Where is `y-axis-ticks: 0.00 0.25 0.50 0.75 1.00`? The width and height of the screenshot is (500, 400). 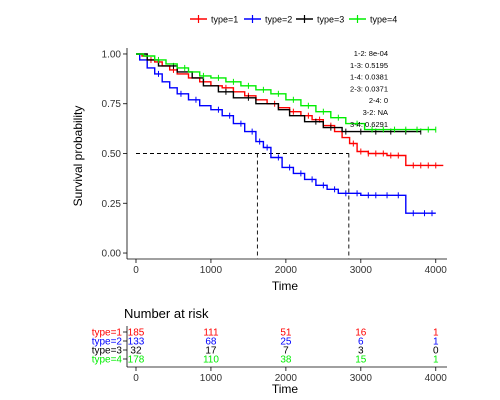 y-axis-ticks: 0.00 0.25 0.50 0.75 1.00 is located at coordinates (114, 154).